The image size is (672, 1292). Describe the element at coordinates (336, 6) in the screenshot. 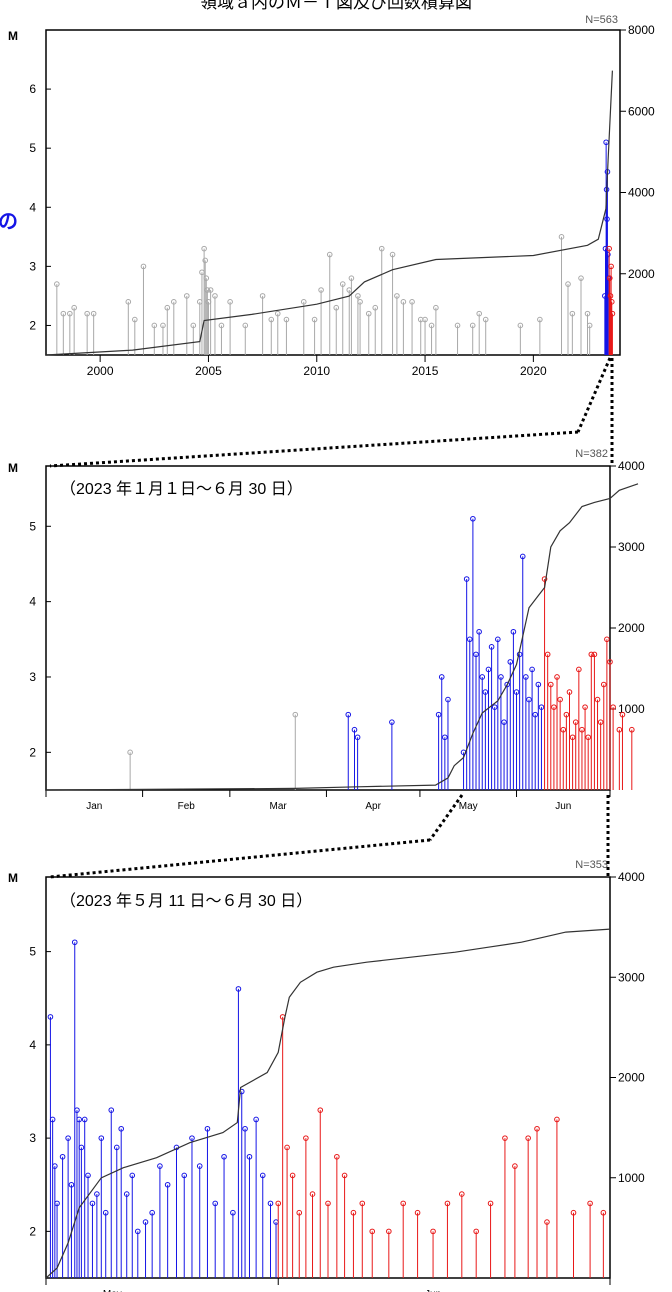

I see `figure-title: 領域ａ内のＭ－Ｔ図及び回数積算図` at that location.